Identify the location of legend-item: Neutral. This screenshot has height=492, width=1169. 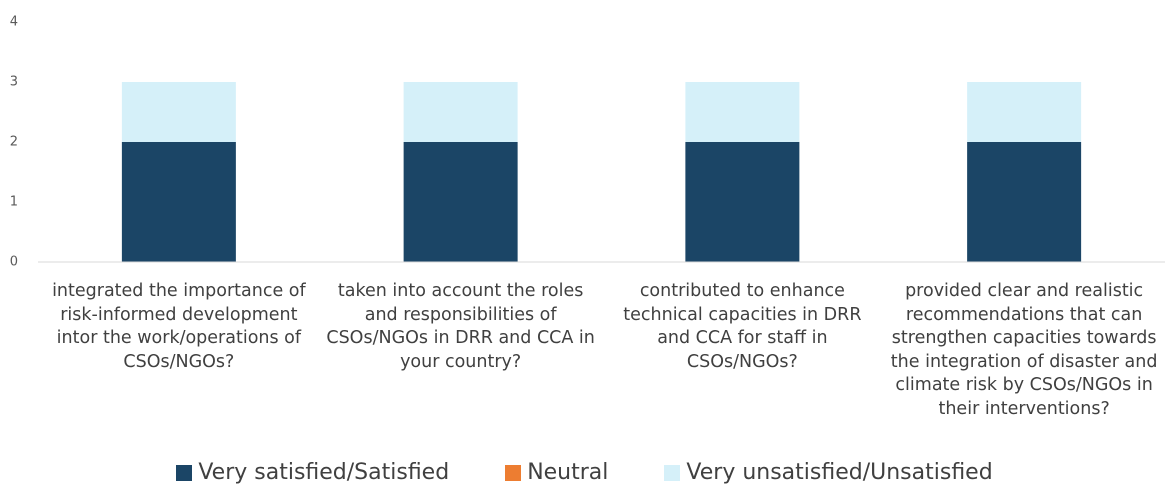
(556, 472).